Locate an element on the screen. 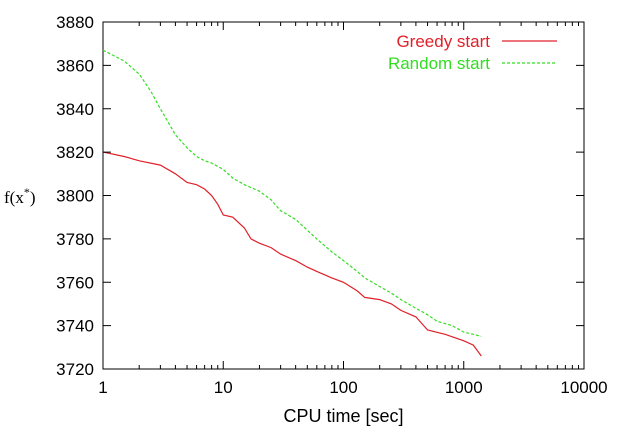 Image resolution: width=621 pixels, height=432 pixels. legend: Greedy start Random start is located at coordinates (472, 52).